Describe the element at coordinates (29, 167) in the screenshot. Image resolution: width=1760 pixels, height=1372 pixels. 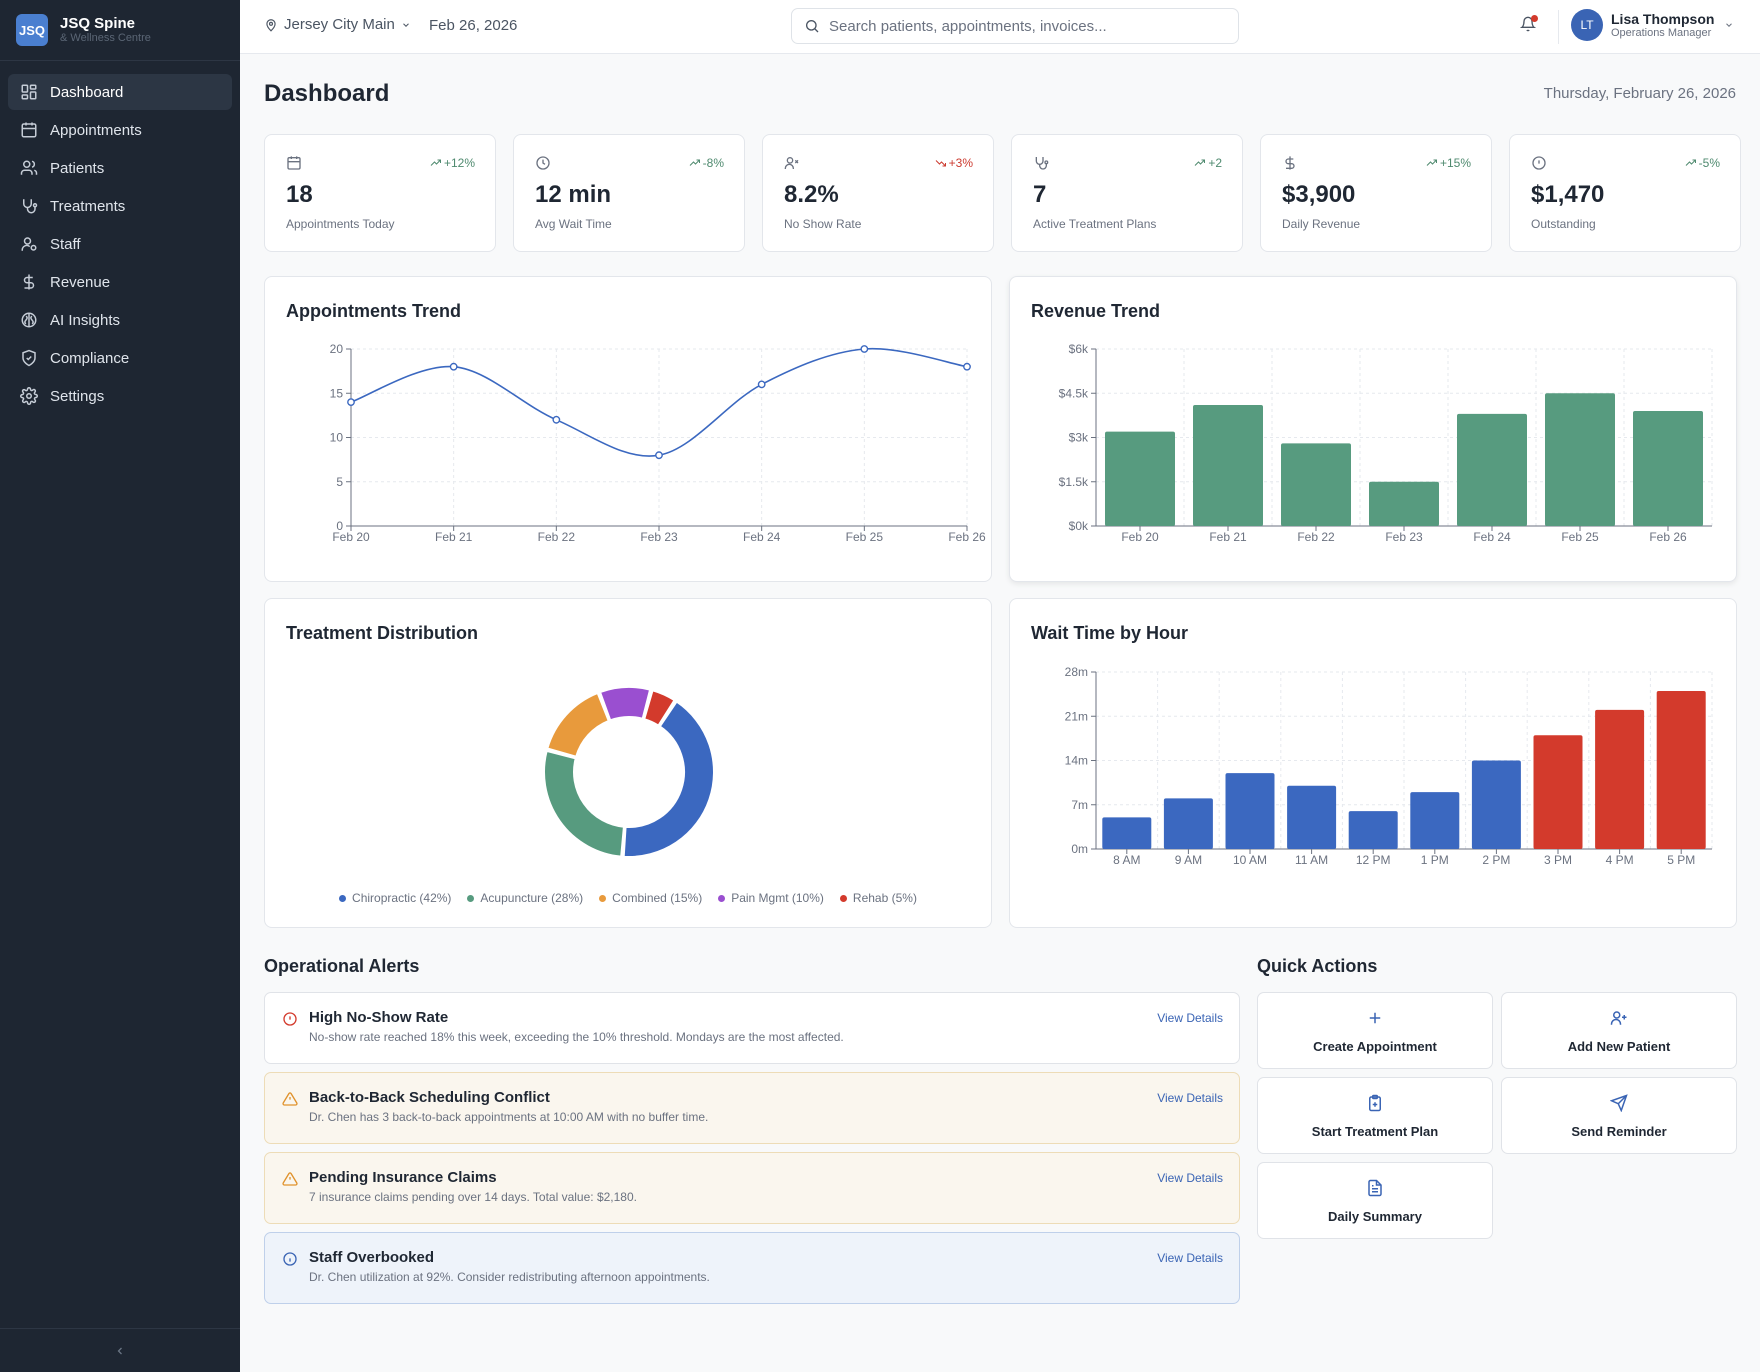
I see `users-icon` at that location.